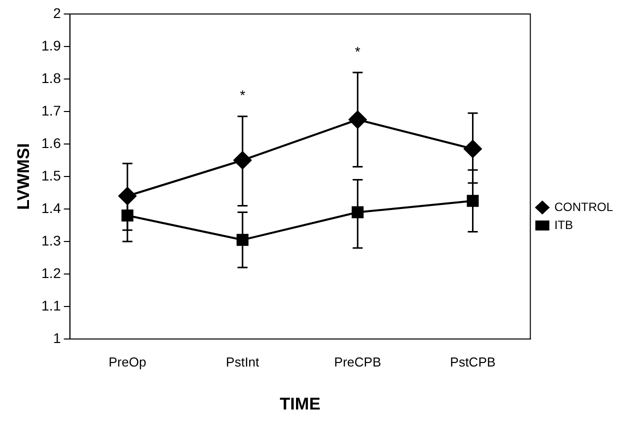  I want to click on x-tick-label: PreCPB, so click(358, 362).